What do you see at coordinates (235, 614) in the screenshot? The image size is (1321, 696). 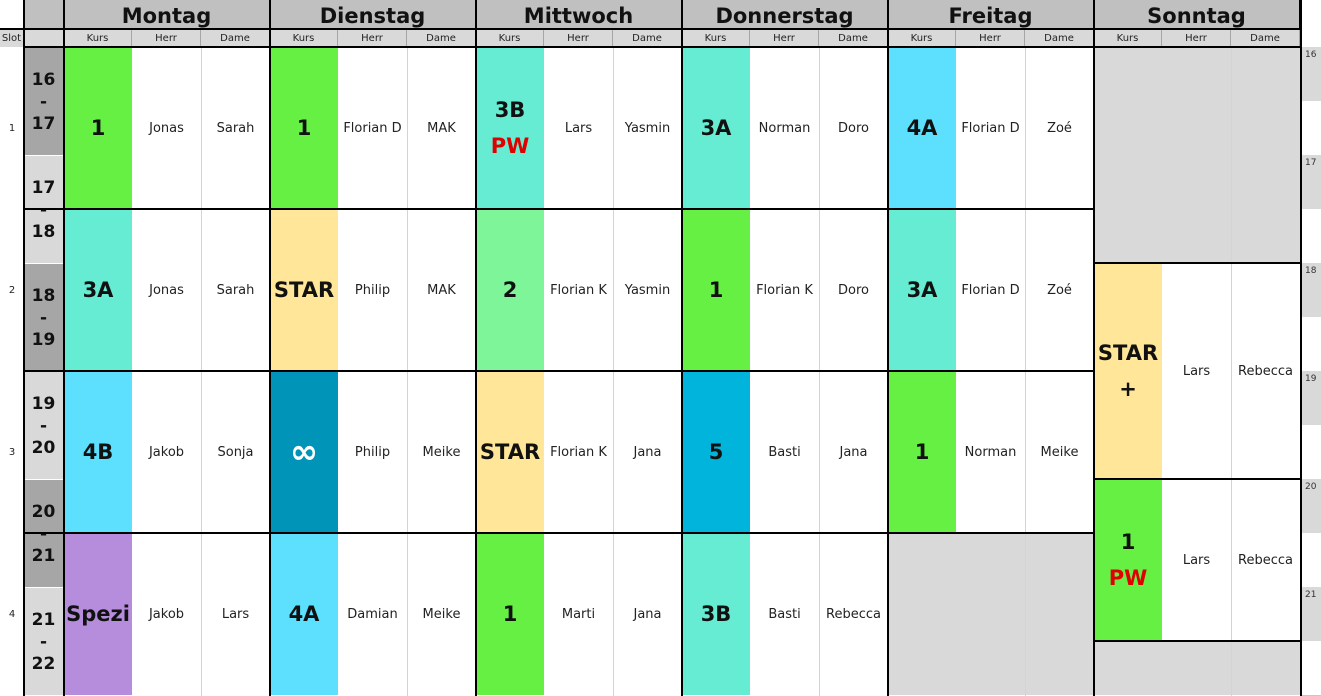 I see `dame-cell: Lars` at bounding box center [235, 614].